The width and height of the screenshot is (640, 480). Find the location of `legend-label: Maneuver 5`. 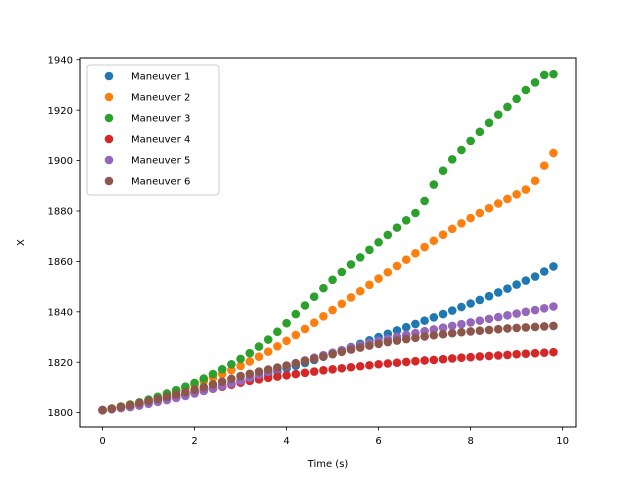

legend-label: Maneuver 5 is located at coordinates (160, 161).